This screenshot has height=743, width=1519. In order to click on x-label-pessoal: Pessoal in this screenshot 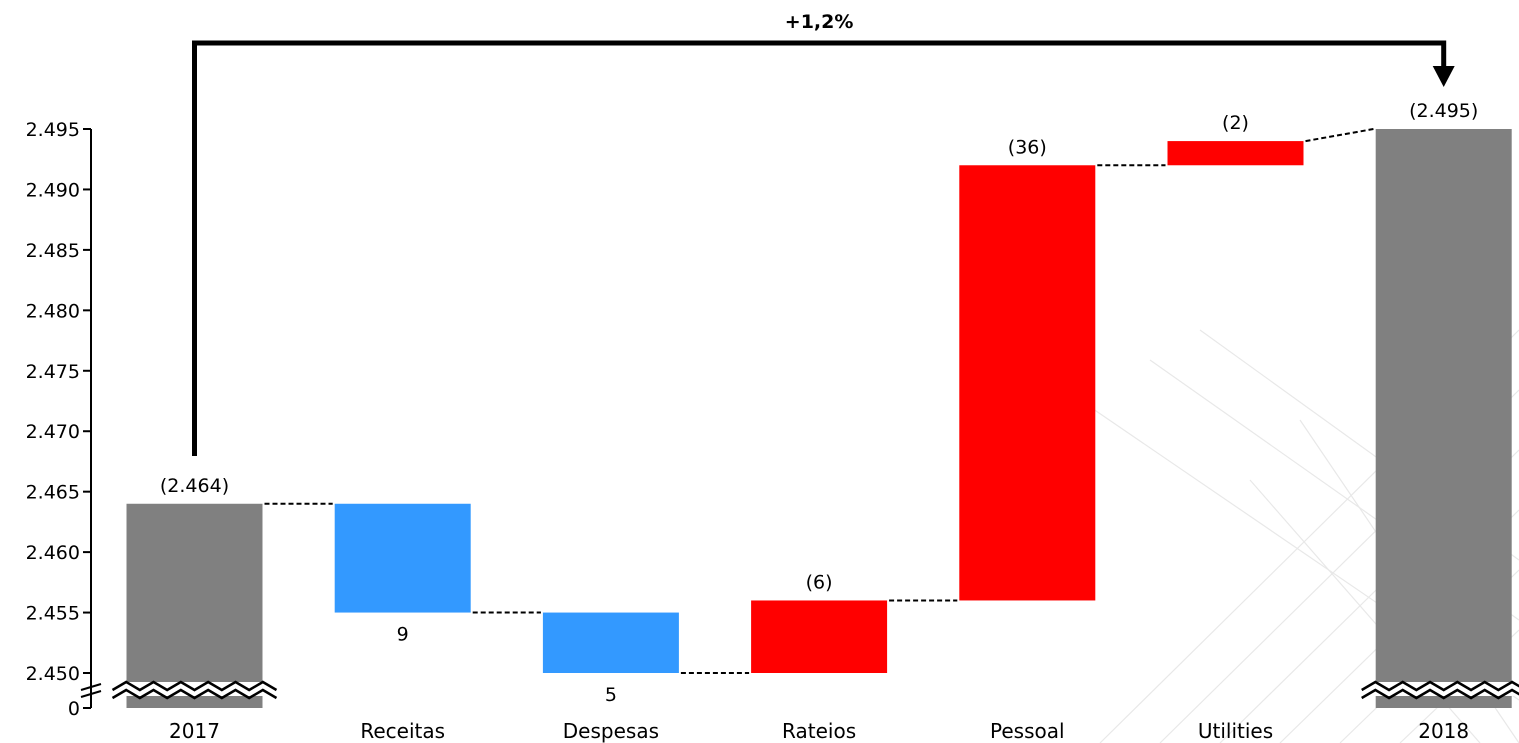, I will do `click(1027, 731)`.